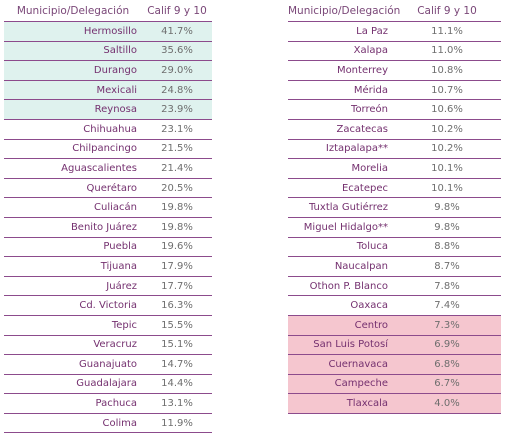 The image size is (506, 433). I want to click on table-row: San Luis Potosí 6.9%, so click(394, 345).